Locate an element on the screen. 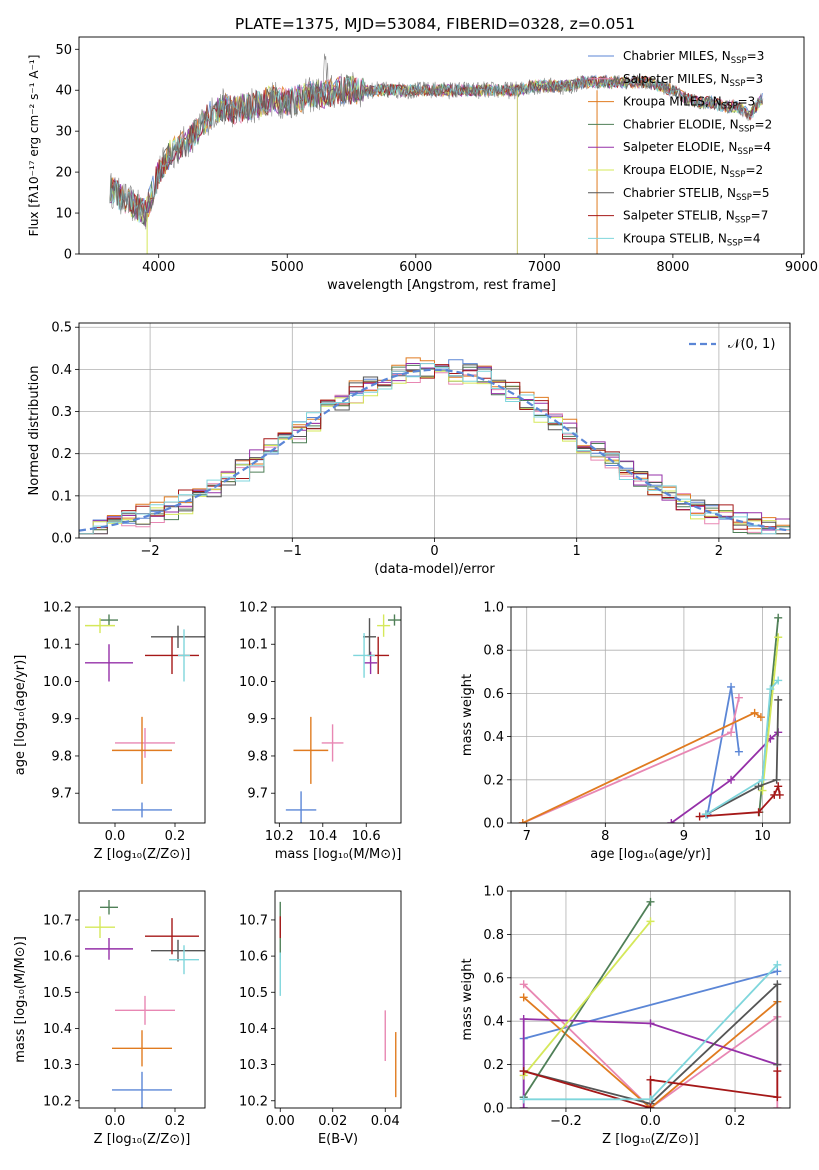 This screenshot has height=1170, width=819. y-tick-label: 0.1 is located at coordinates (61, 496).